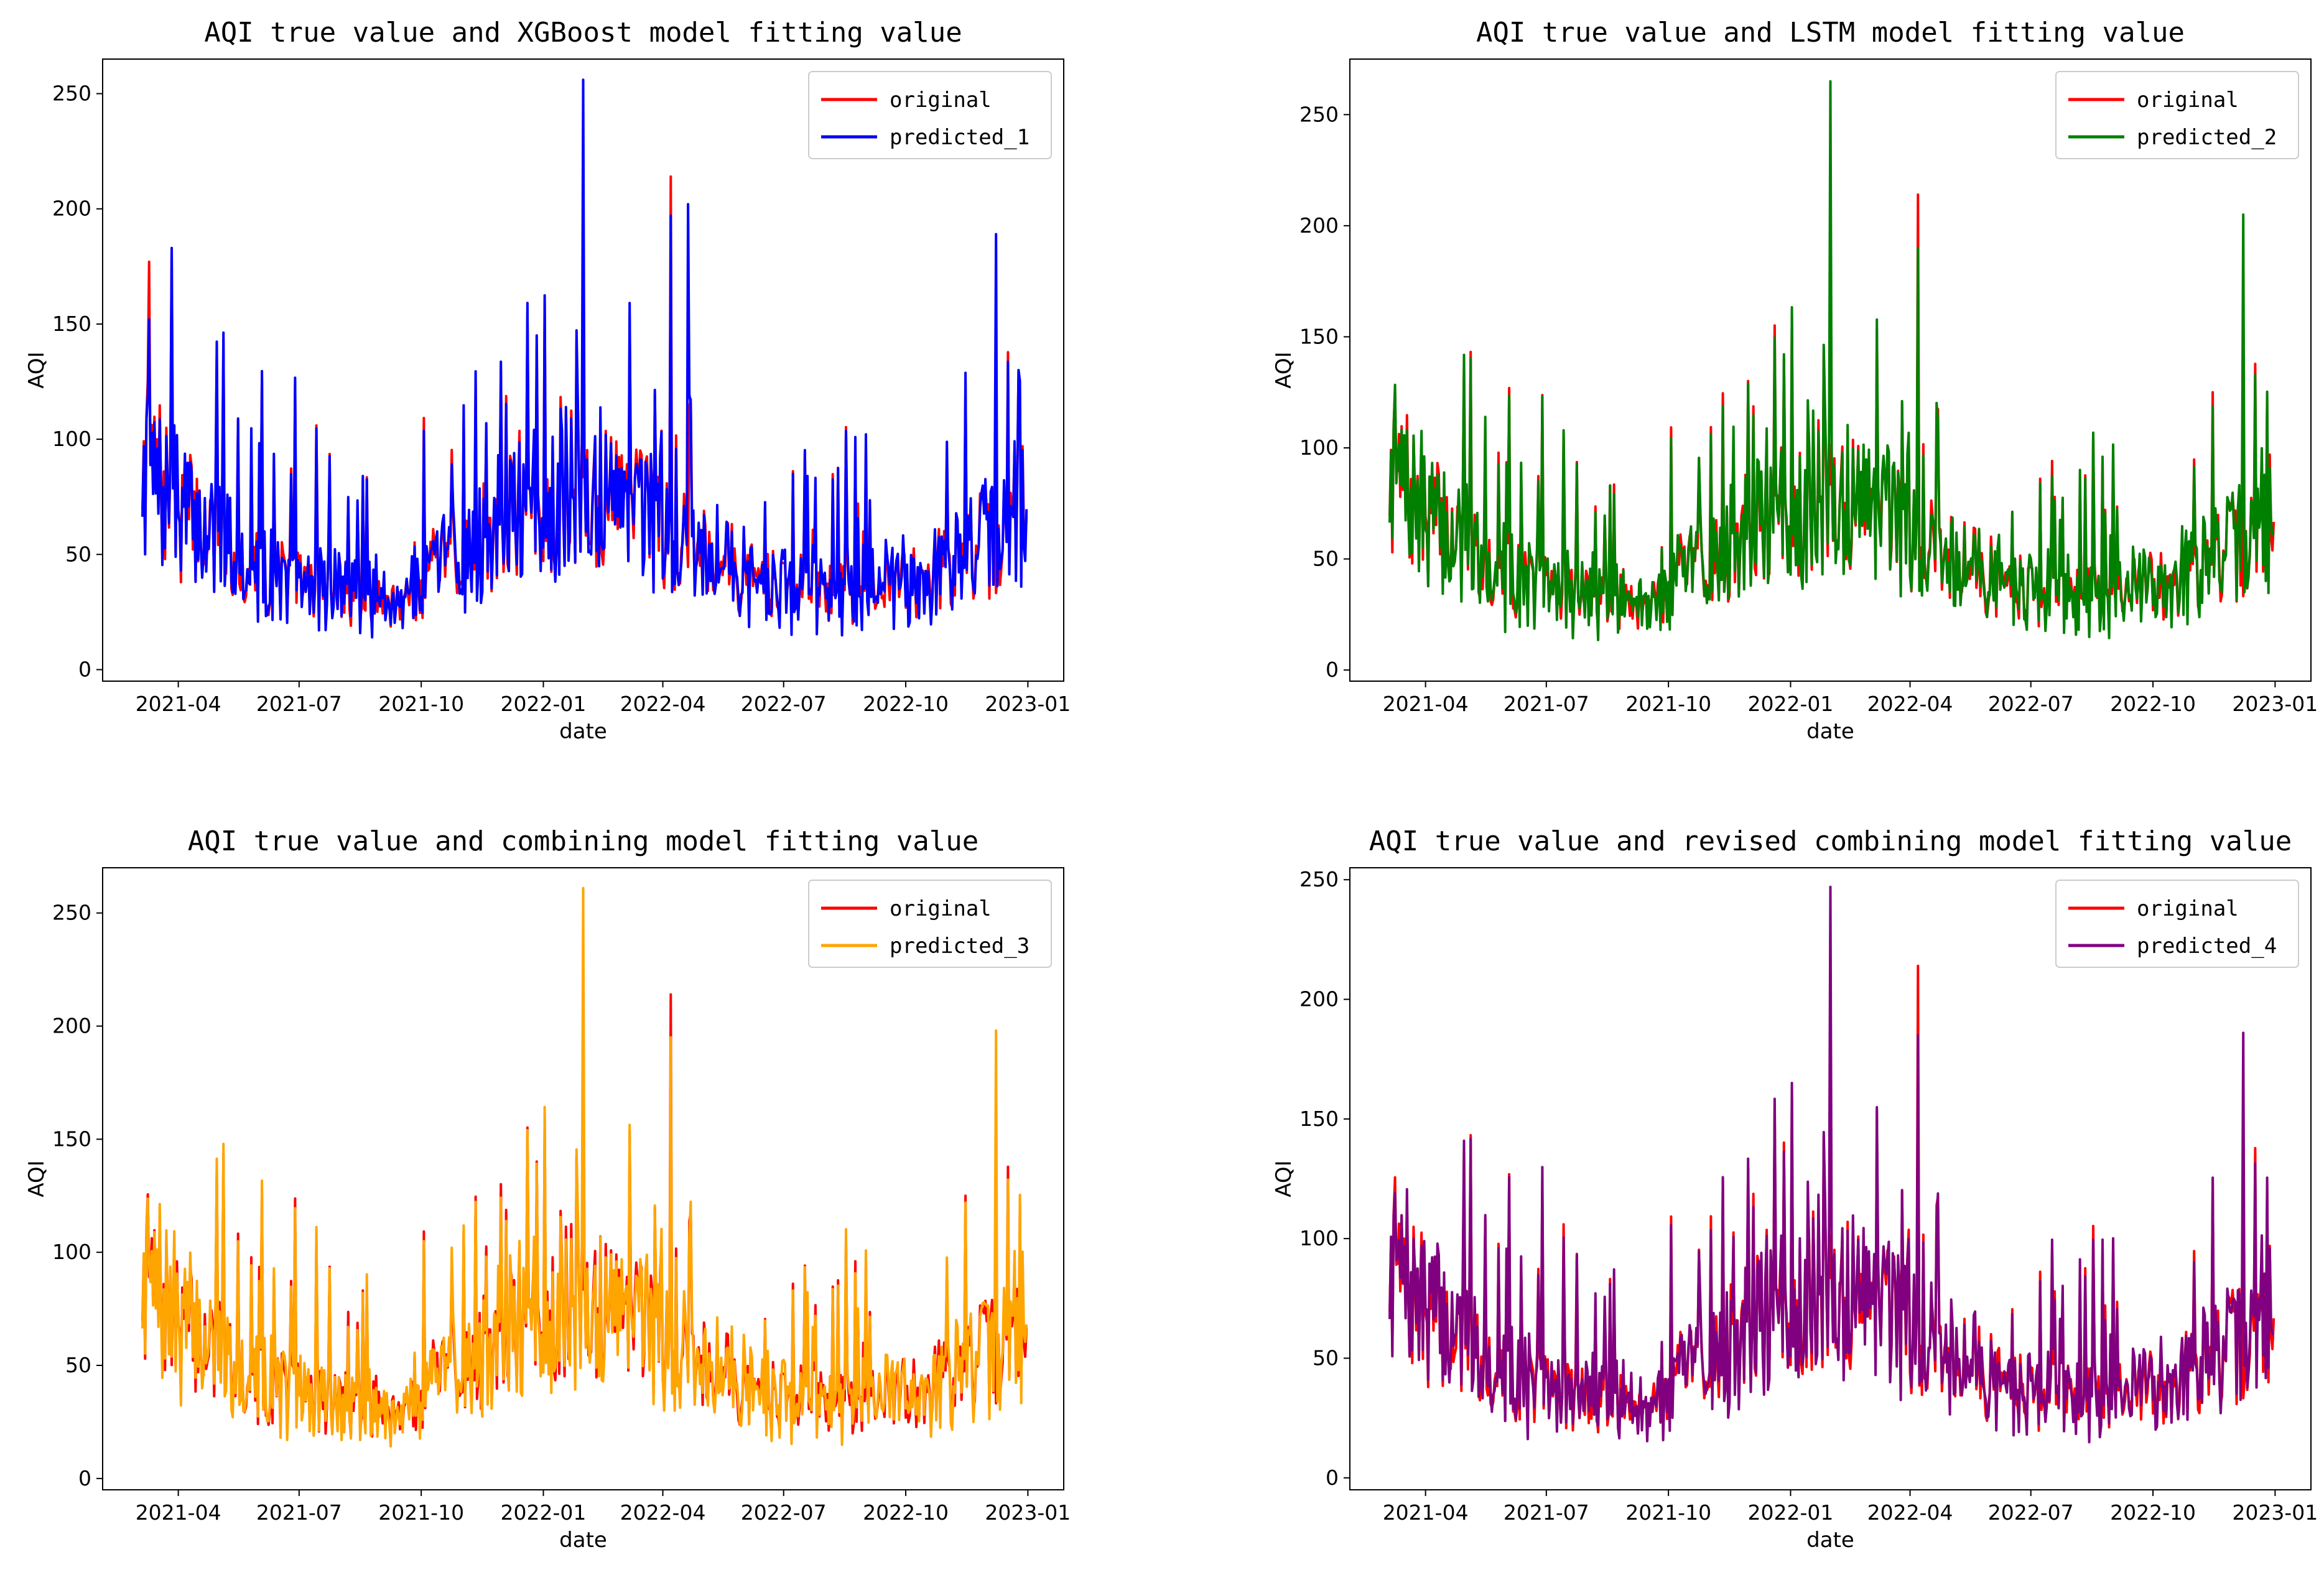  Describe the element at coordinates (930, 924) in the screenshot. I see `legend: original predicted_3` at that location.